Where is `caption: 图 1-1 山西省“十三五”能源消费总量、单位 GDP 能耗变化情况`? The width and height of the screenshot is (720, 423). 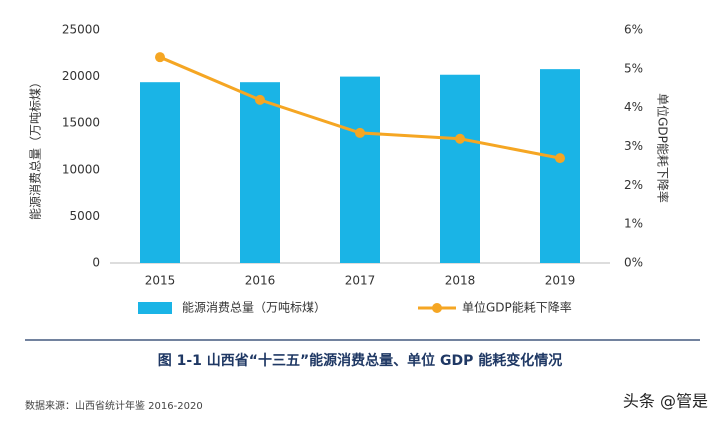 caption: 图 1-1 山西省“十三五”能源消费总量、单位 GDP 能耗变化情况 is located at coordinates (360, 360).